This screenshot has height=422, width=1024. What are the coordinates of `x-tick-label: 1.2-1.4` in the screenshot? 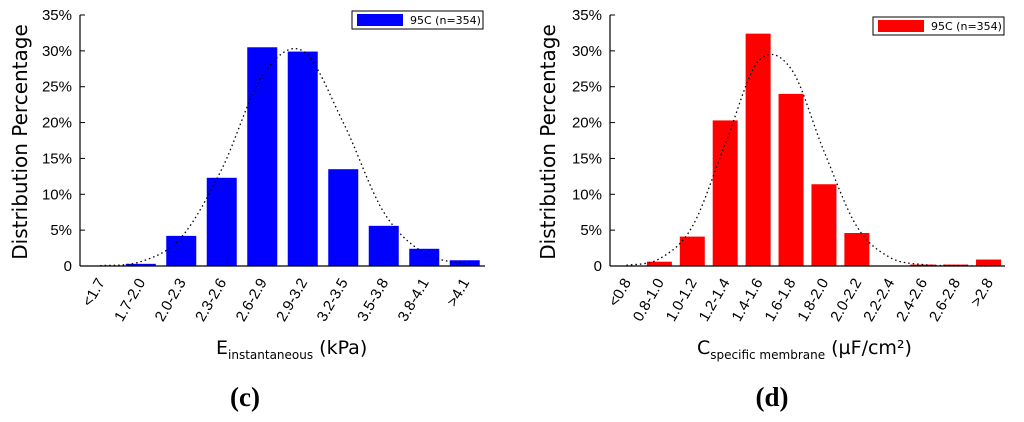 It's located at (715, 300).